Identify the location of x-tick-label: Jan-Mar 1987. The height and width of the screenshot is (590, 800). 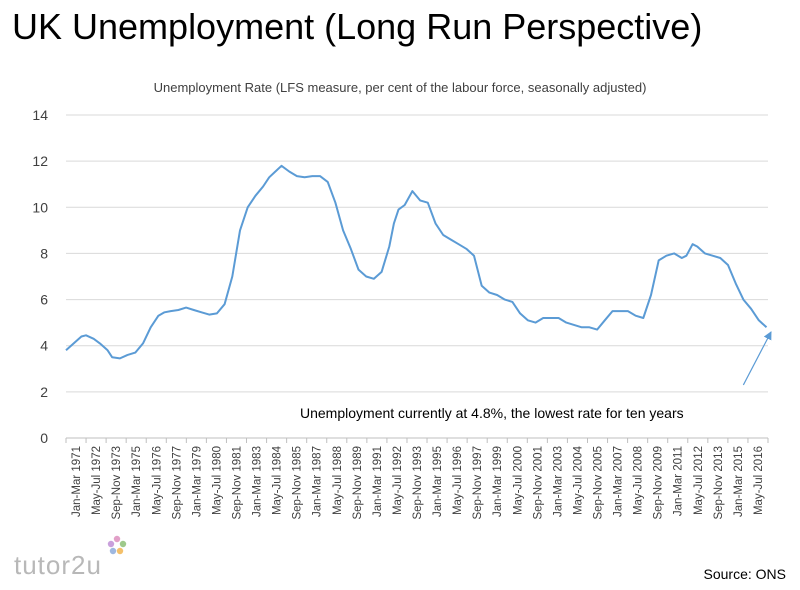
(318, 481).